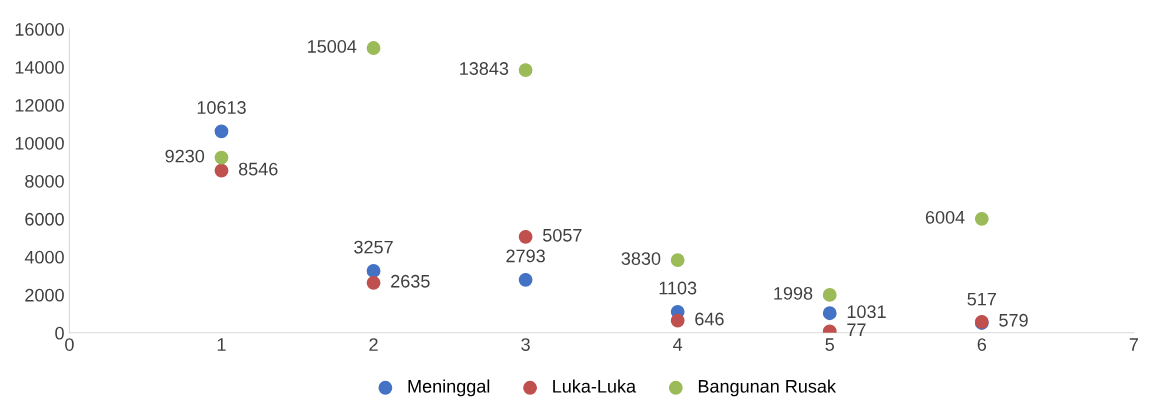  Describe the element at coordinates (410, 281) in the screenshot. I see `data-label: 2635` at that location.